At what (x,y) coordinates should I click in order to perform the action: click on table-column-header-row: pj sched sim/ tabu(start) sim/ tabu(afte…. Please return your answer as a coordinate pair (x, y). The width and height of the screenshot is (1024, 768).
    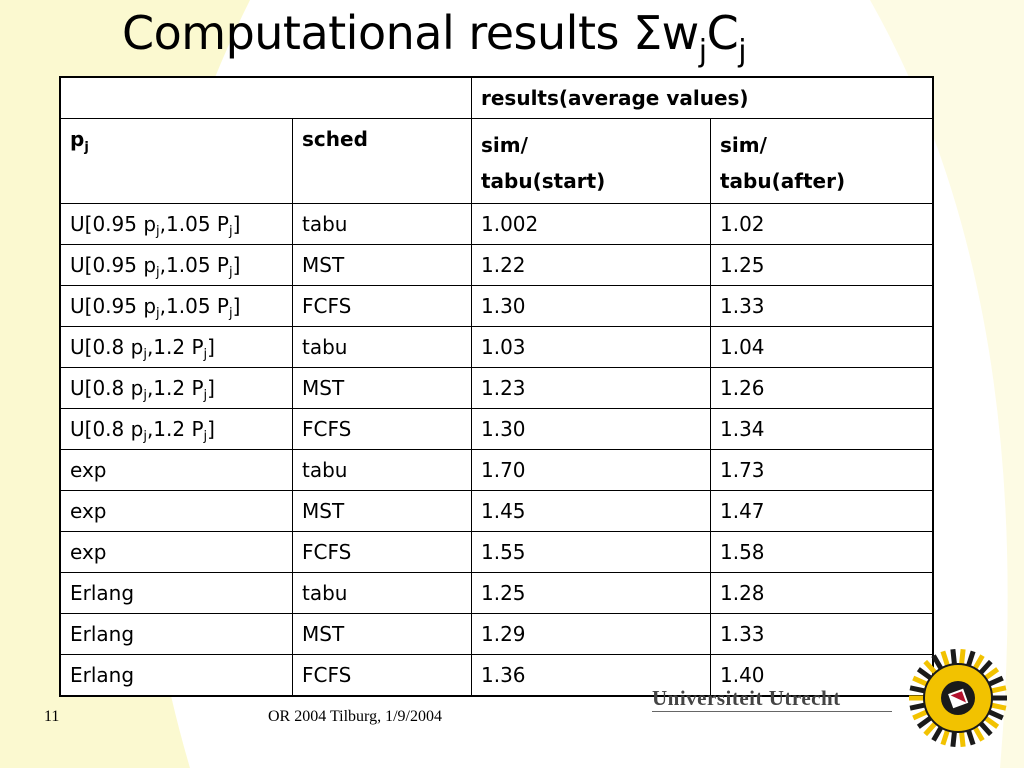
    Looking at the image, I should click on (496, 161).